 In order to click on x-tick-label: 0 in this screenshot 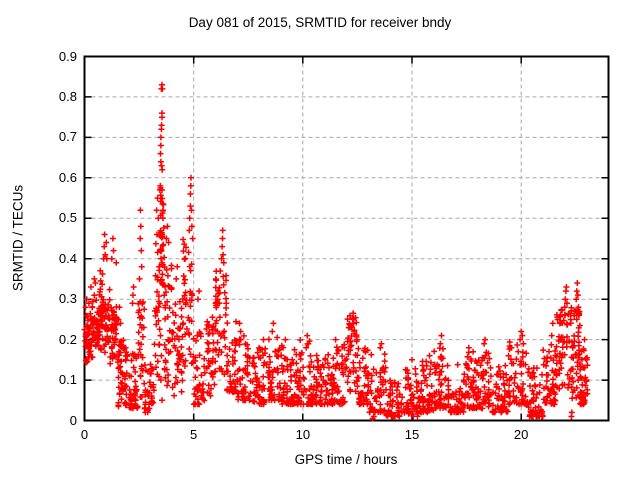, I will do `click(84, 434)`.